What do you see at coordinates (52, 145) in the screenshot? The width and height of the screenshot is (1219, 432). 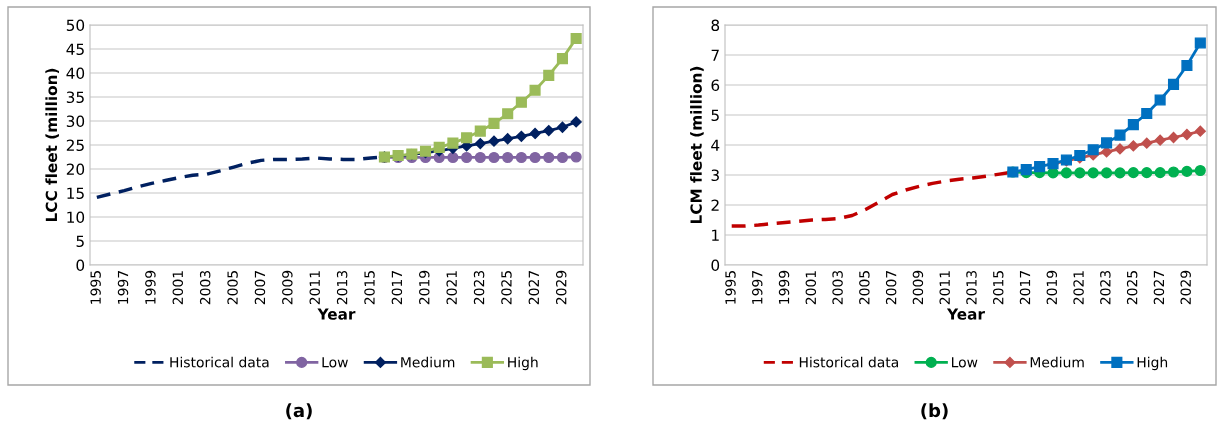 I see `y-axis-title: LCC fleet (million)` at bounding box center [52, 145].